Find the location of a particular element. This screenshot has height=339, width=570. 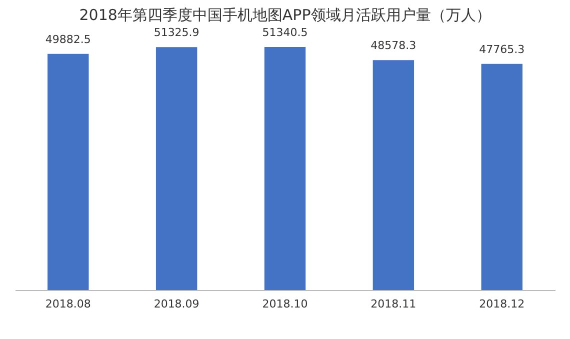

x-tick-label: 2018.09 is located at coordinates (177, 304).